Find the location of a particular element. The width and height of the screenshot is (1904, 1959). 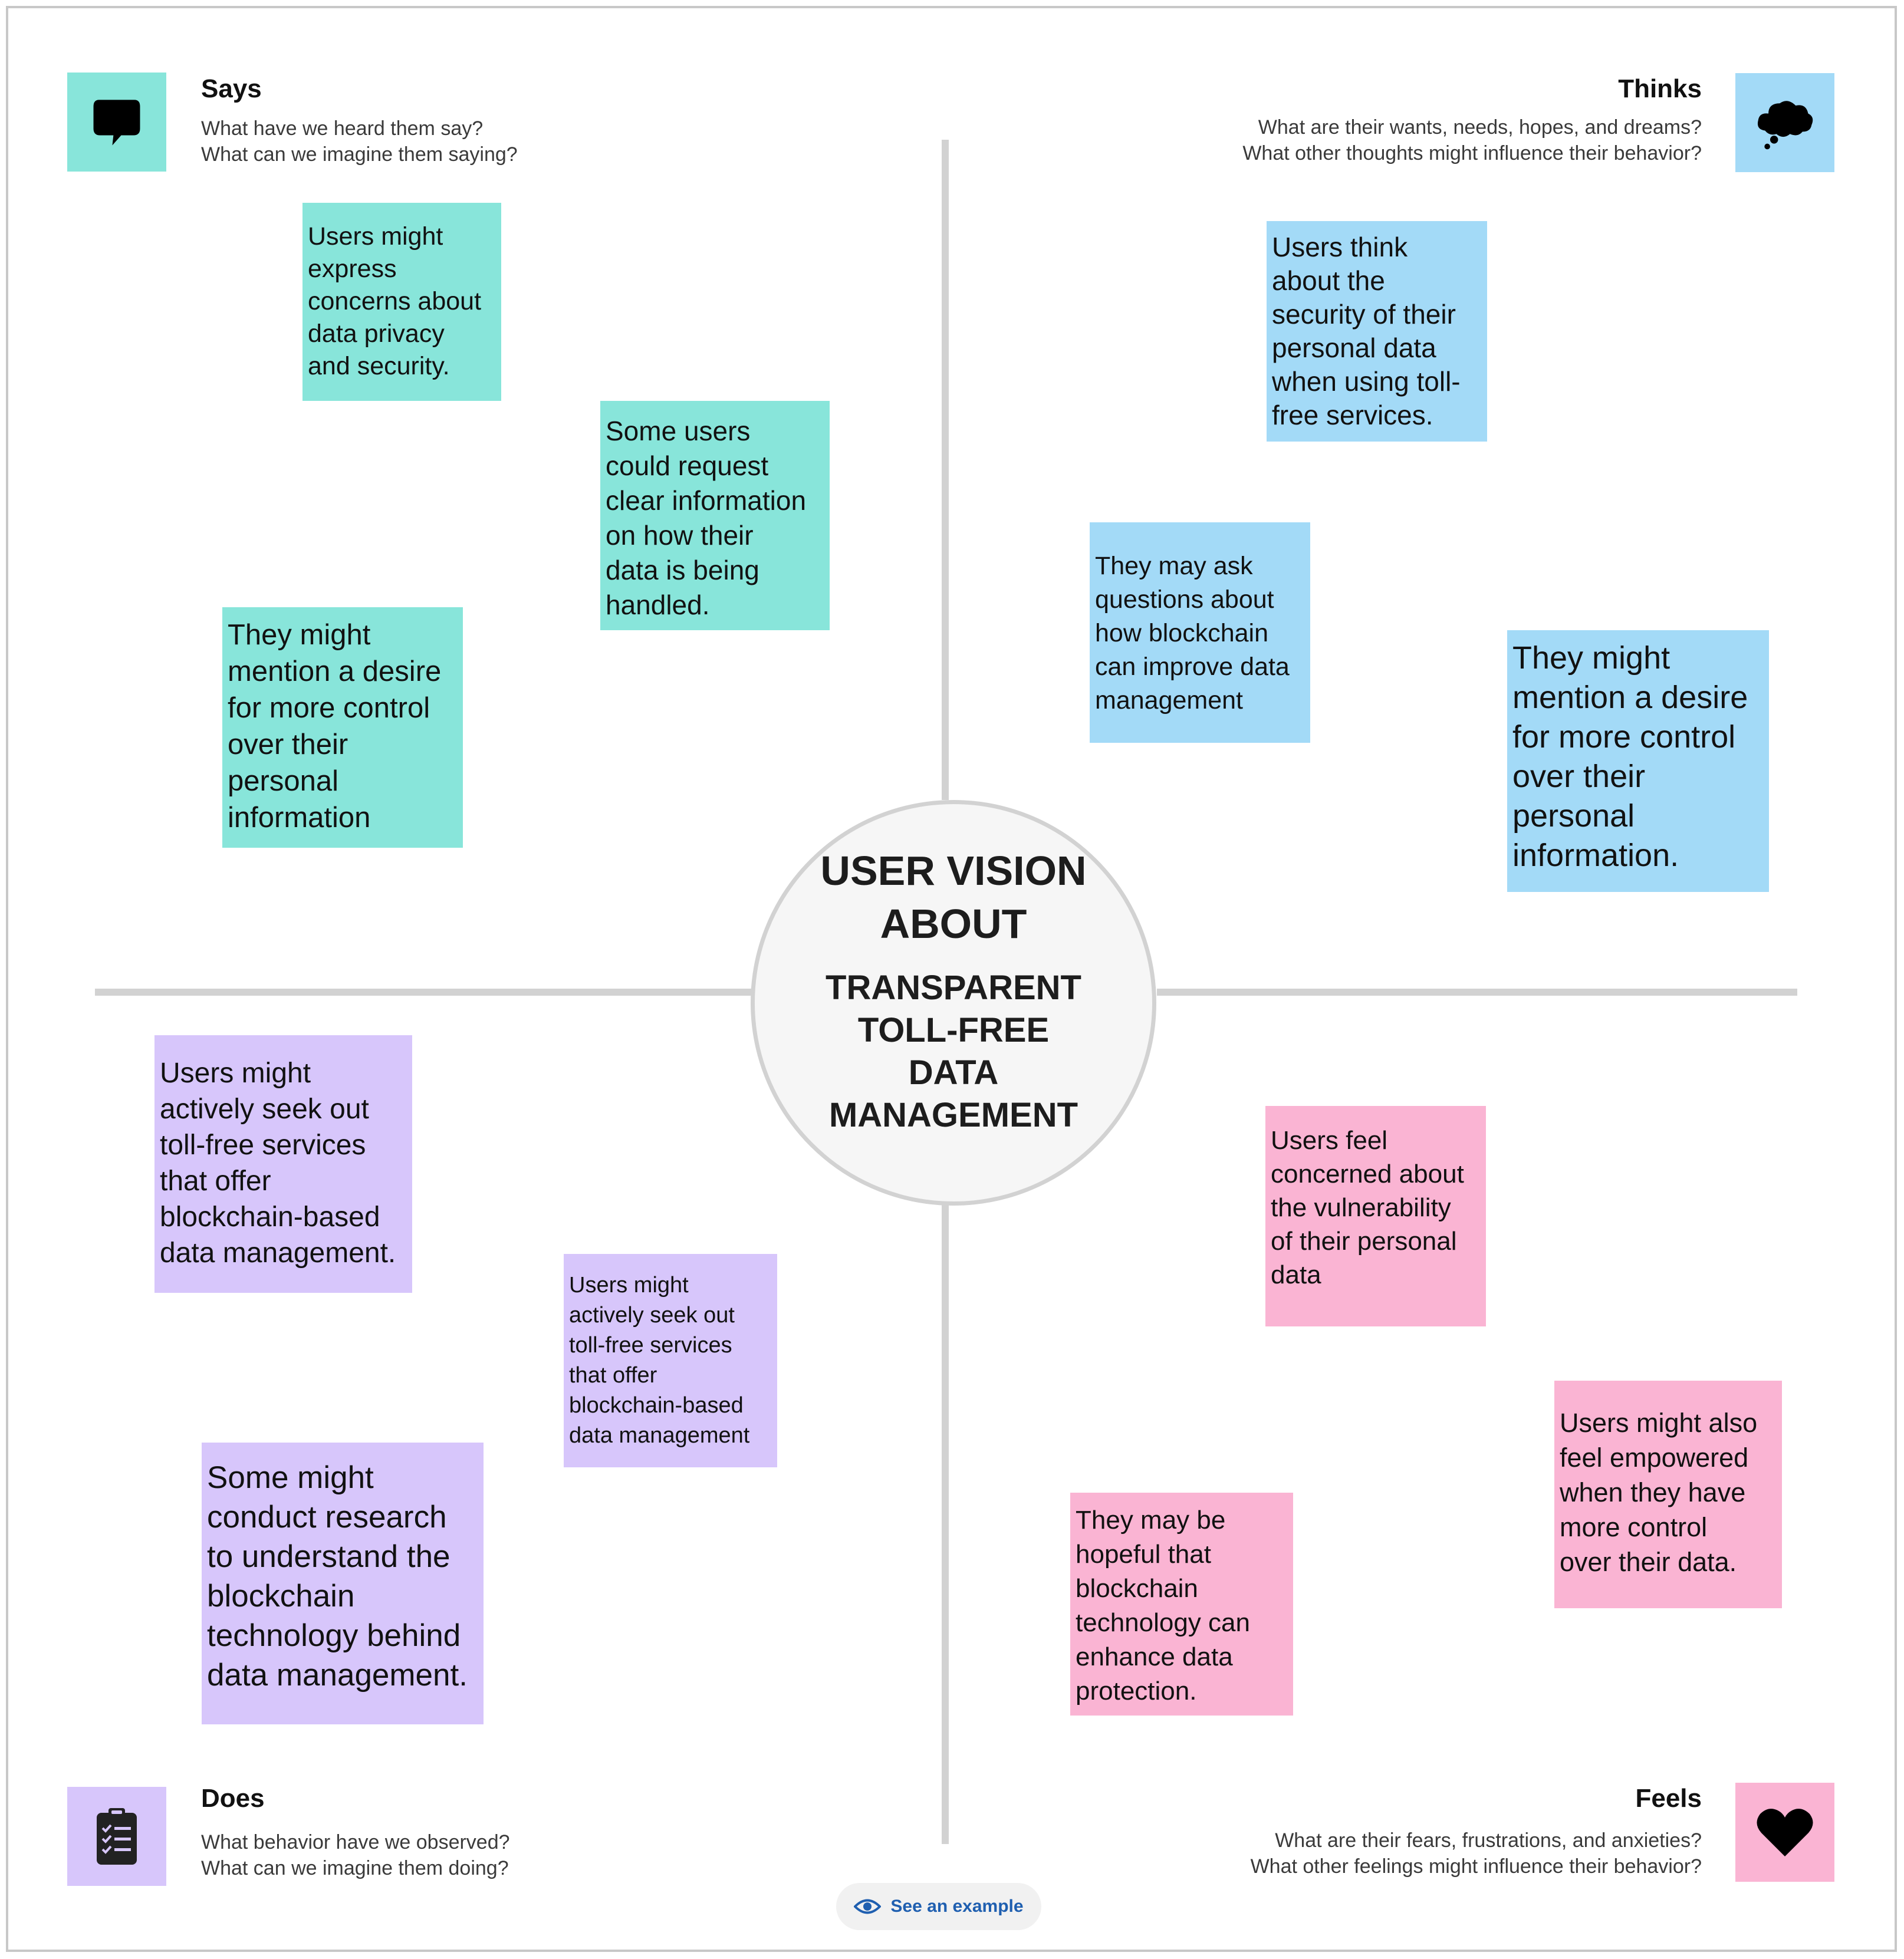

see-example-button: See an example is located at coordinates (939, 1906).